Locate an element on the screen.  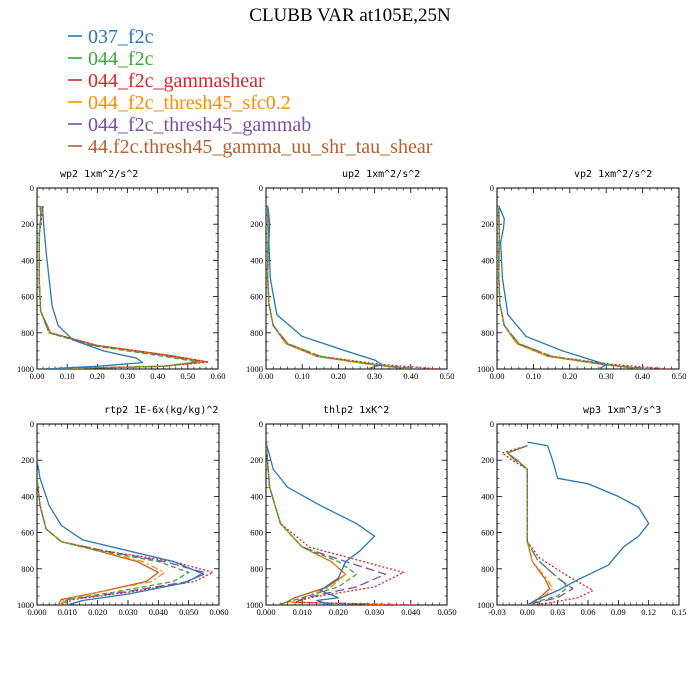
legend-label: 044_f2c_thresh45_sfc0.2 is located at coordinates (189, 103).